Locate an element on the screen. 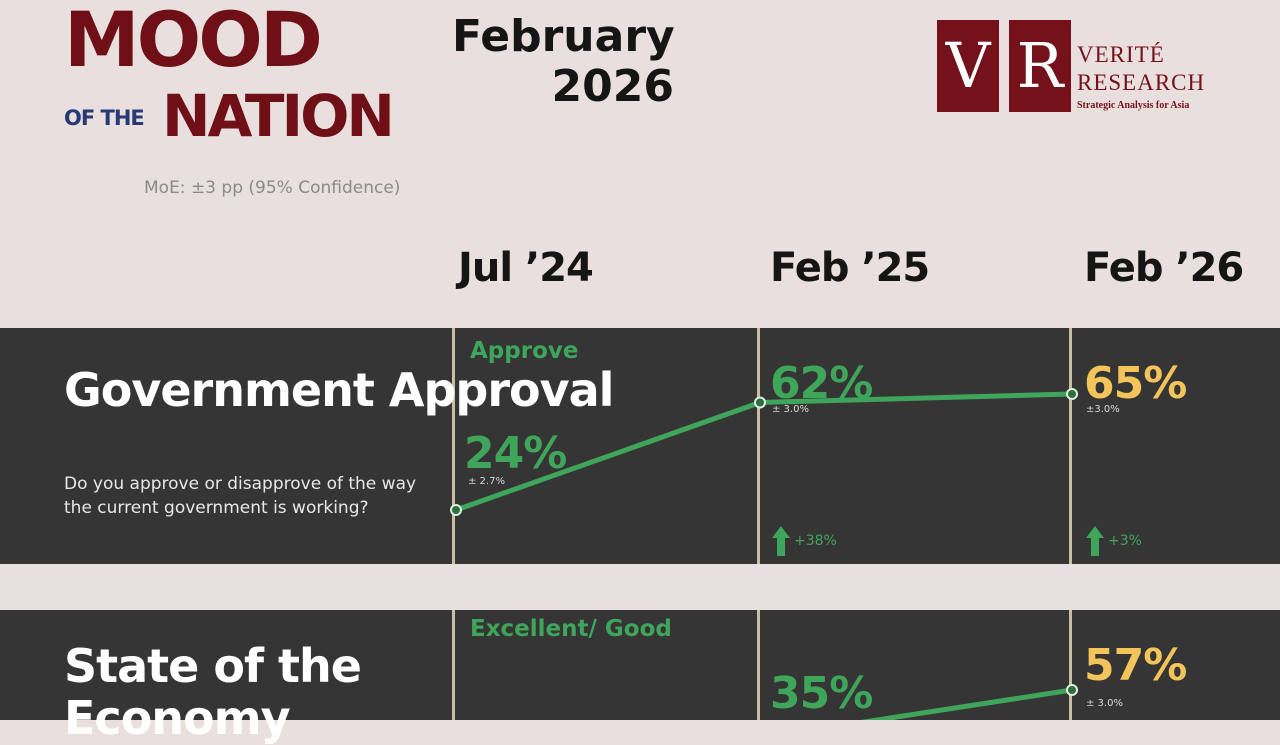 The width and height of the screenshot is (1280, 745). series-label-excellent-good: Excellent/ Good is located at coordinates (571, 629).